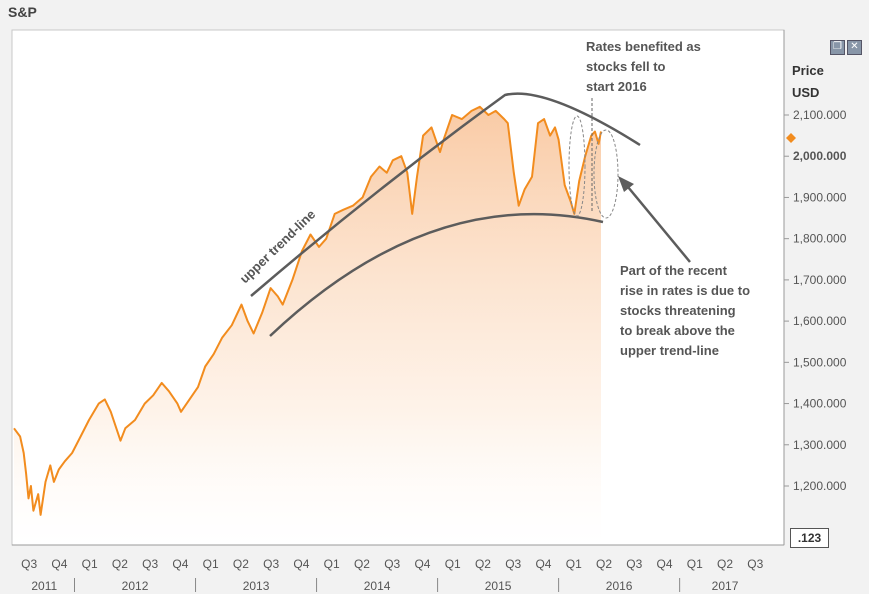 This screenshot has height=594, width=869. Describe the element at coordinates (725, 586) in the screenshot. I see `x-year-label: 2017` at that location.